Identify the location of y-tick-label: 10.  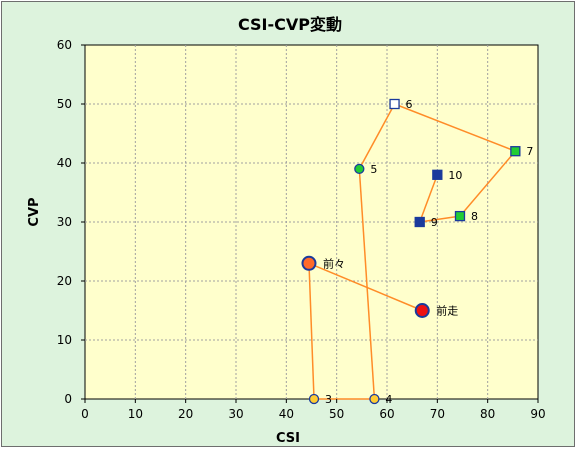
(64, 340).